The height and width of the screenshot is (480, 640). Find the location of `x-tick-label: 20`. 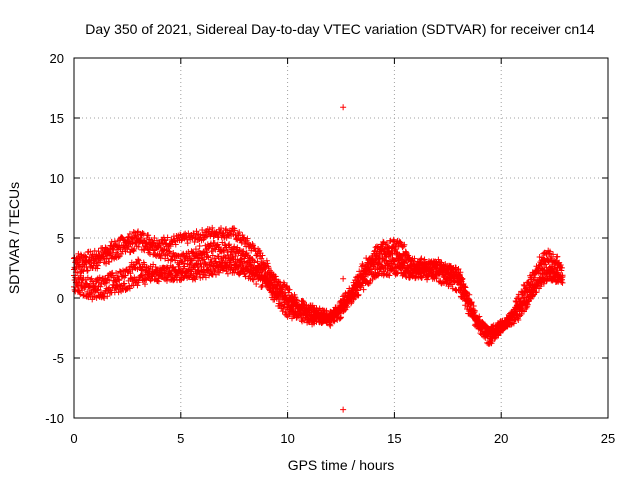

x-tick-label: 20 is located at coordinates (501, 438).